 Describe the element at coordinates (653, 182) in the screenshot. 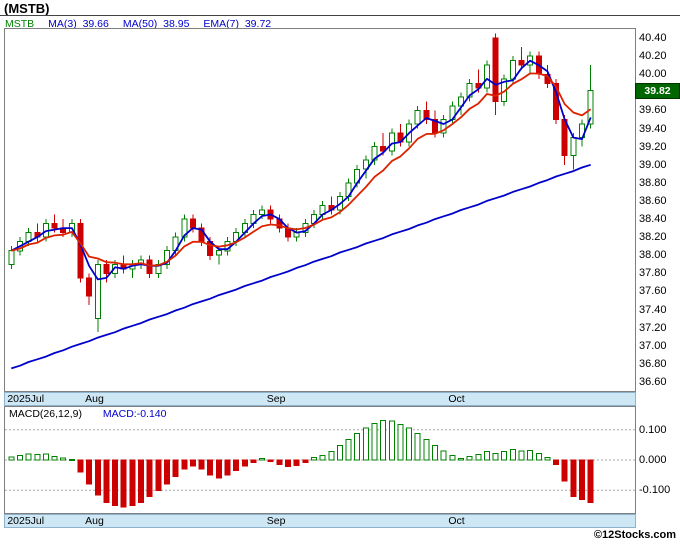

I see `price-tick-label: 38.80` at that location.